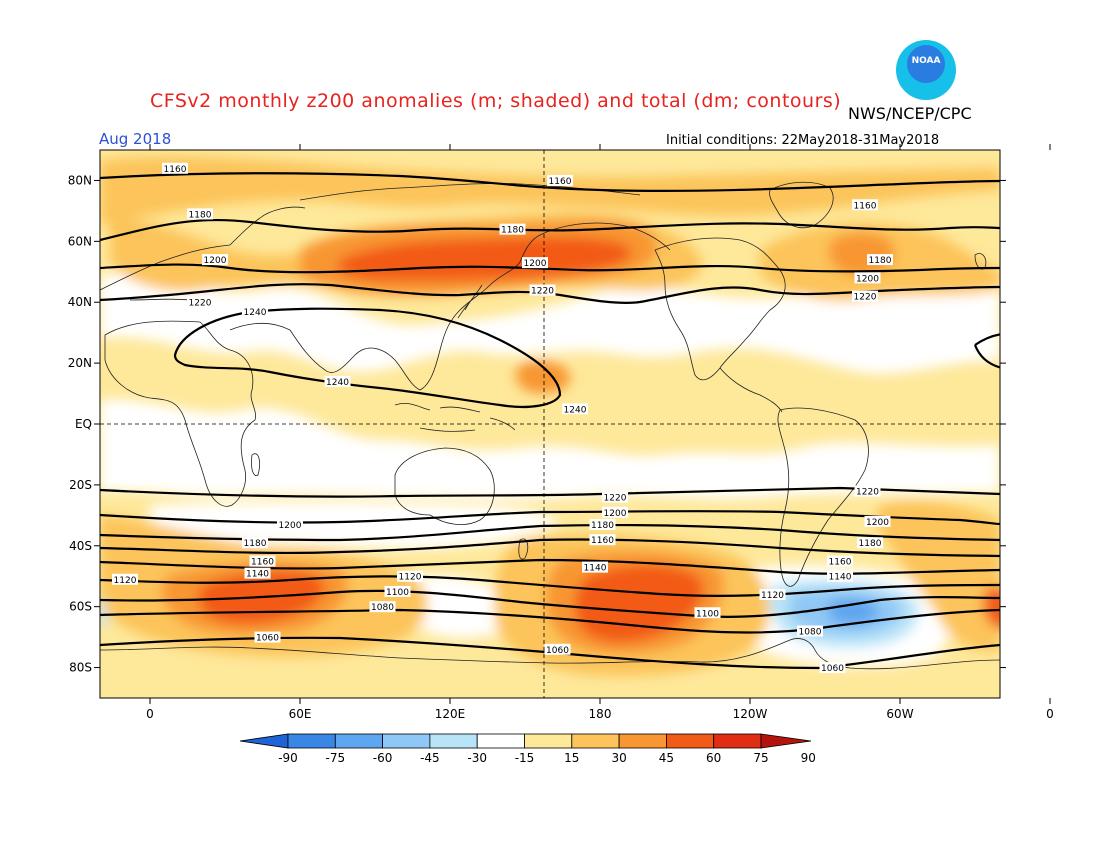 The width and height of the screenshot is (1100, 850). I want to click on lat-label: 40S, so click(80, 546).